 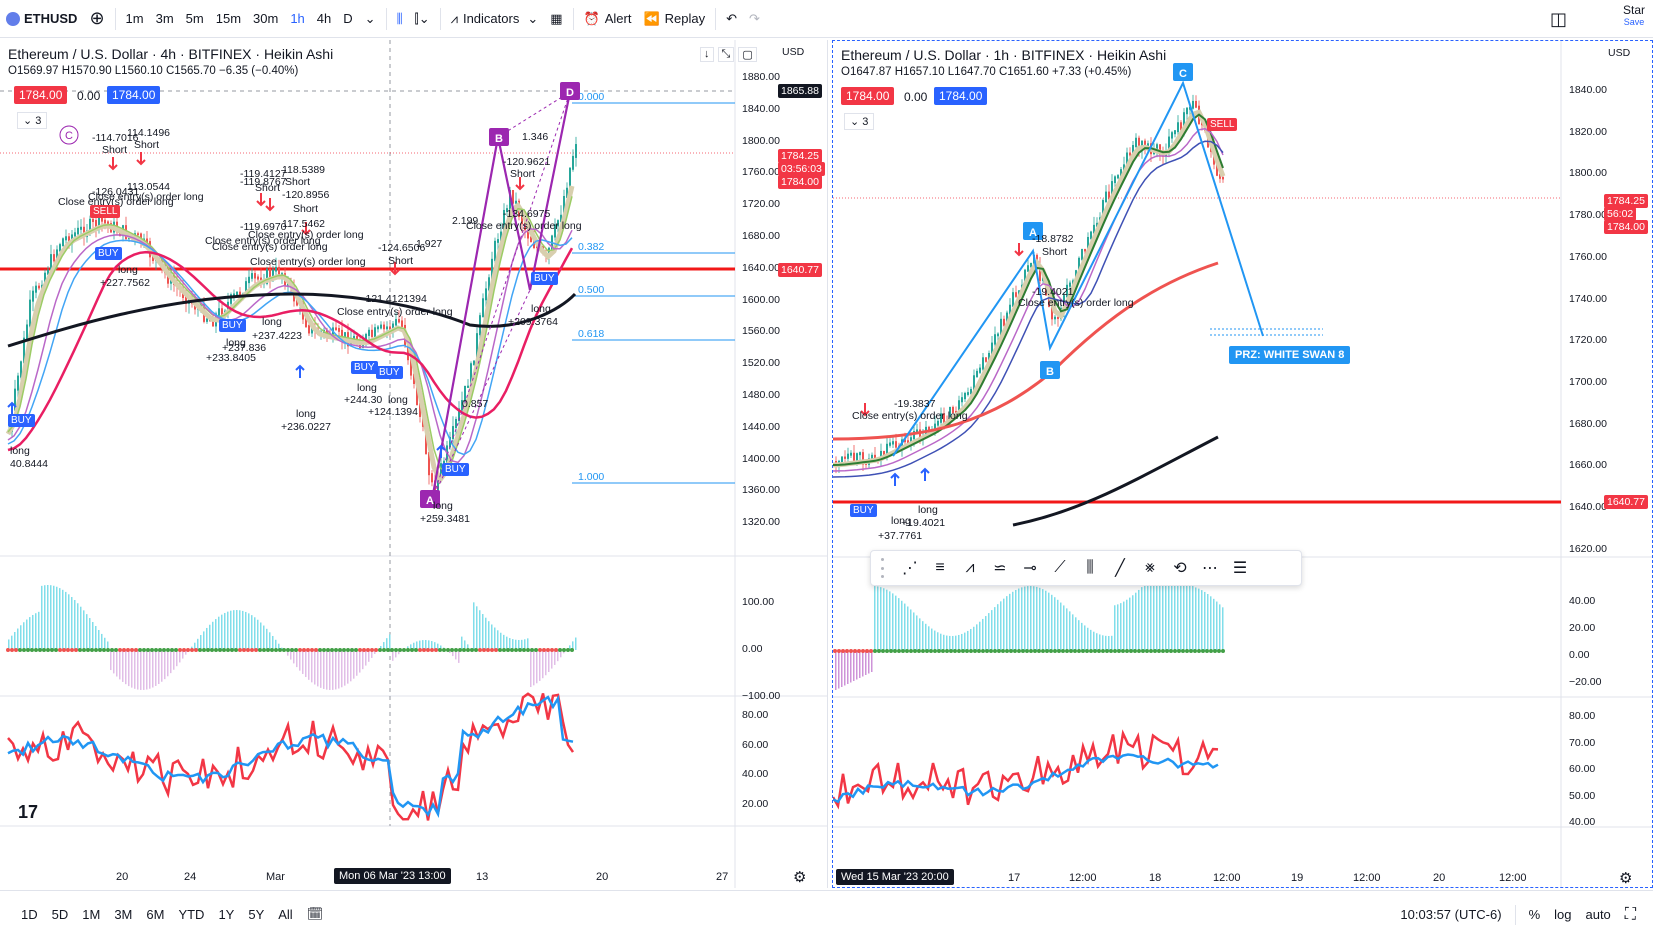 What do you see at coordinates (1558, 19) in the screenshot?
I see `layout-button: ◫` at bounding box center [1558, 19].